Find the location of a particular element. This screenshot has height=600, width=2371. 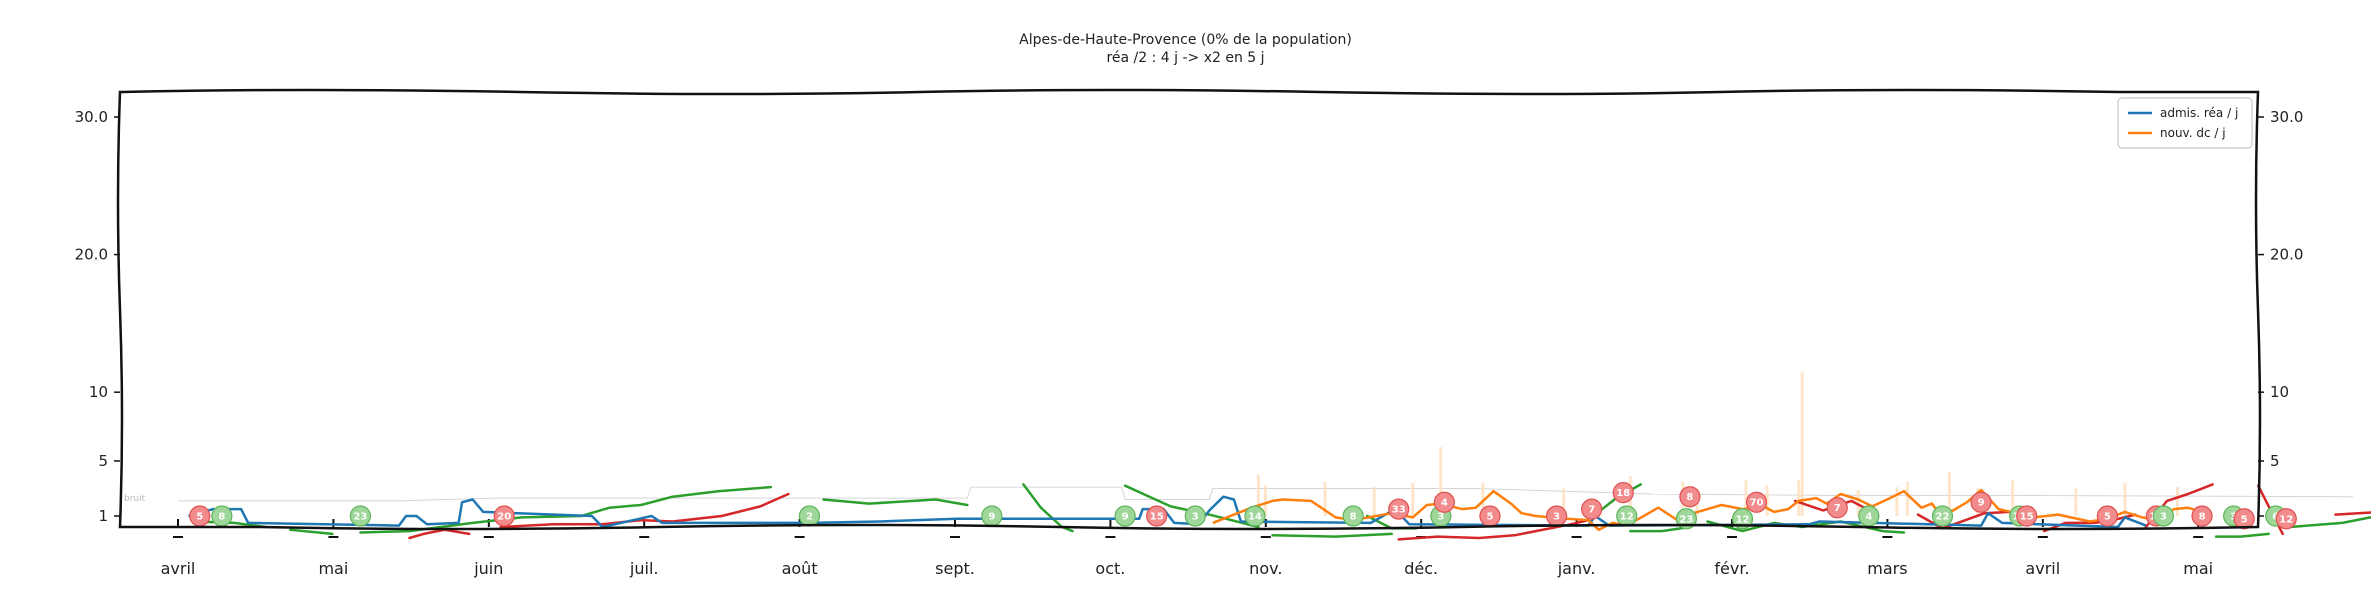

series-line-rea is located at coordinates (1167, 512).